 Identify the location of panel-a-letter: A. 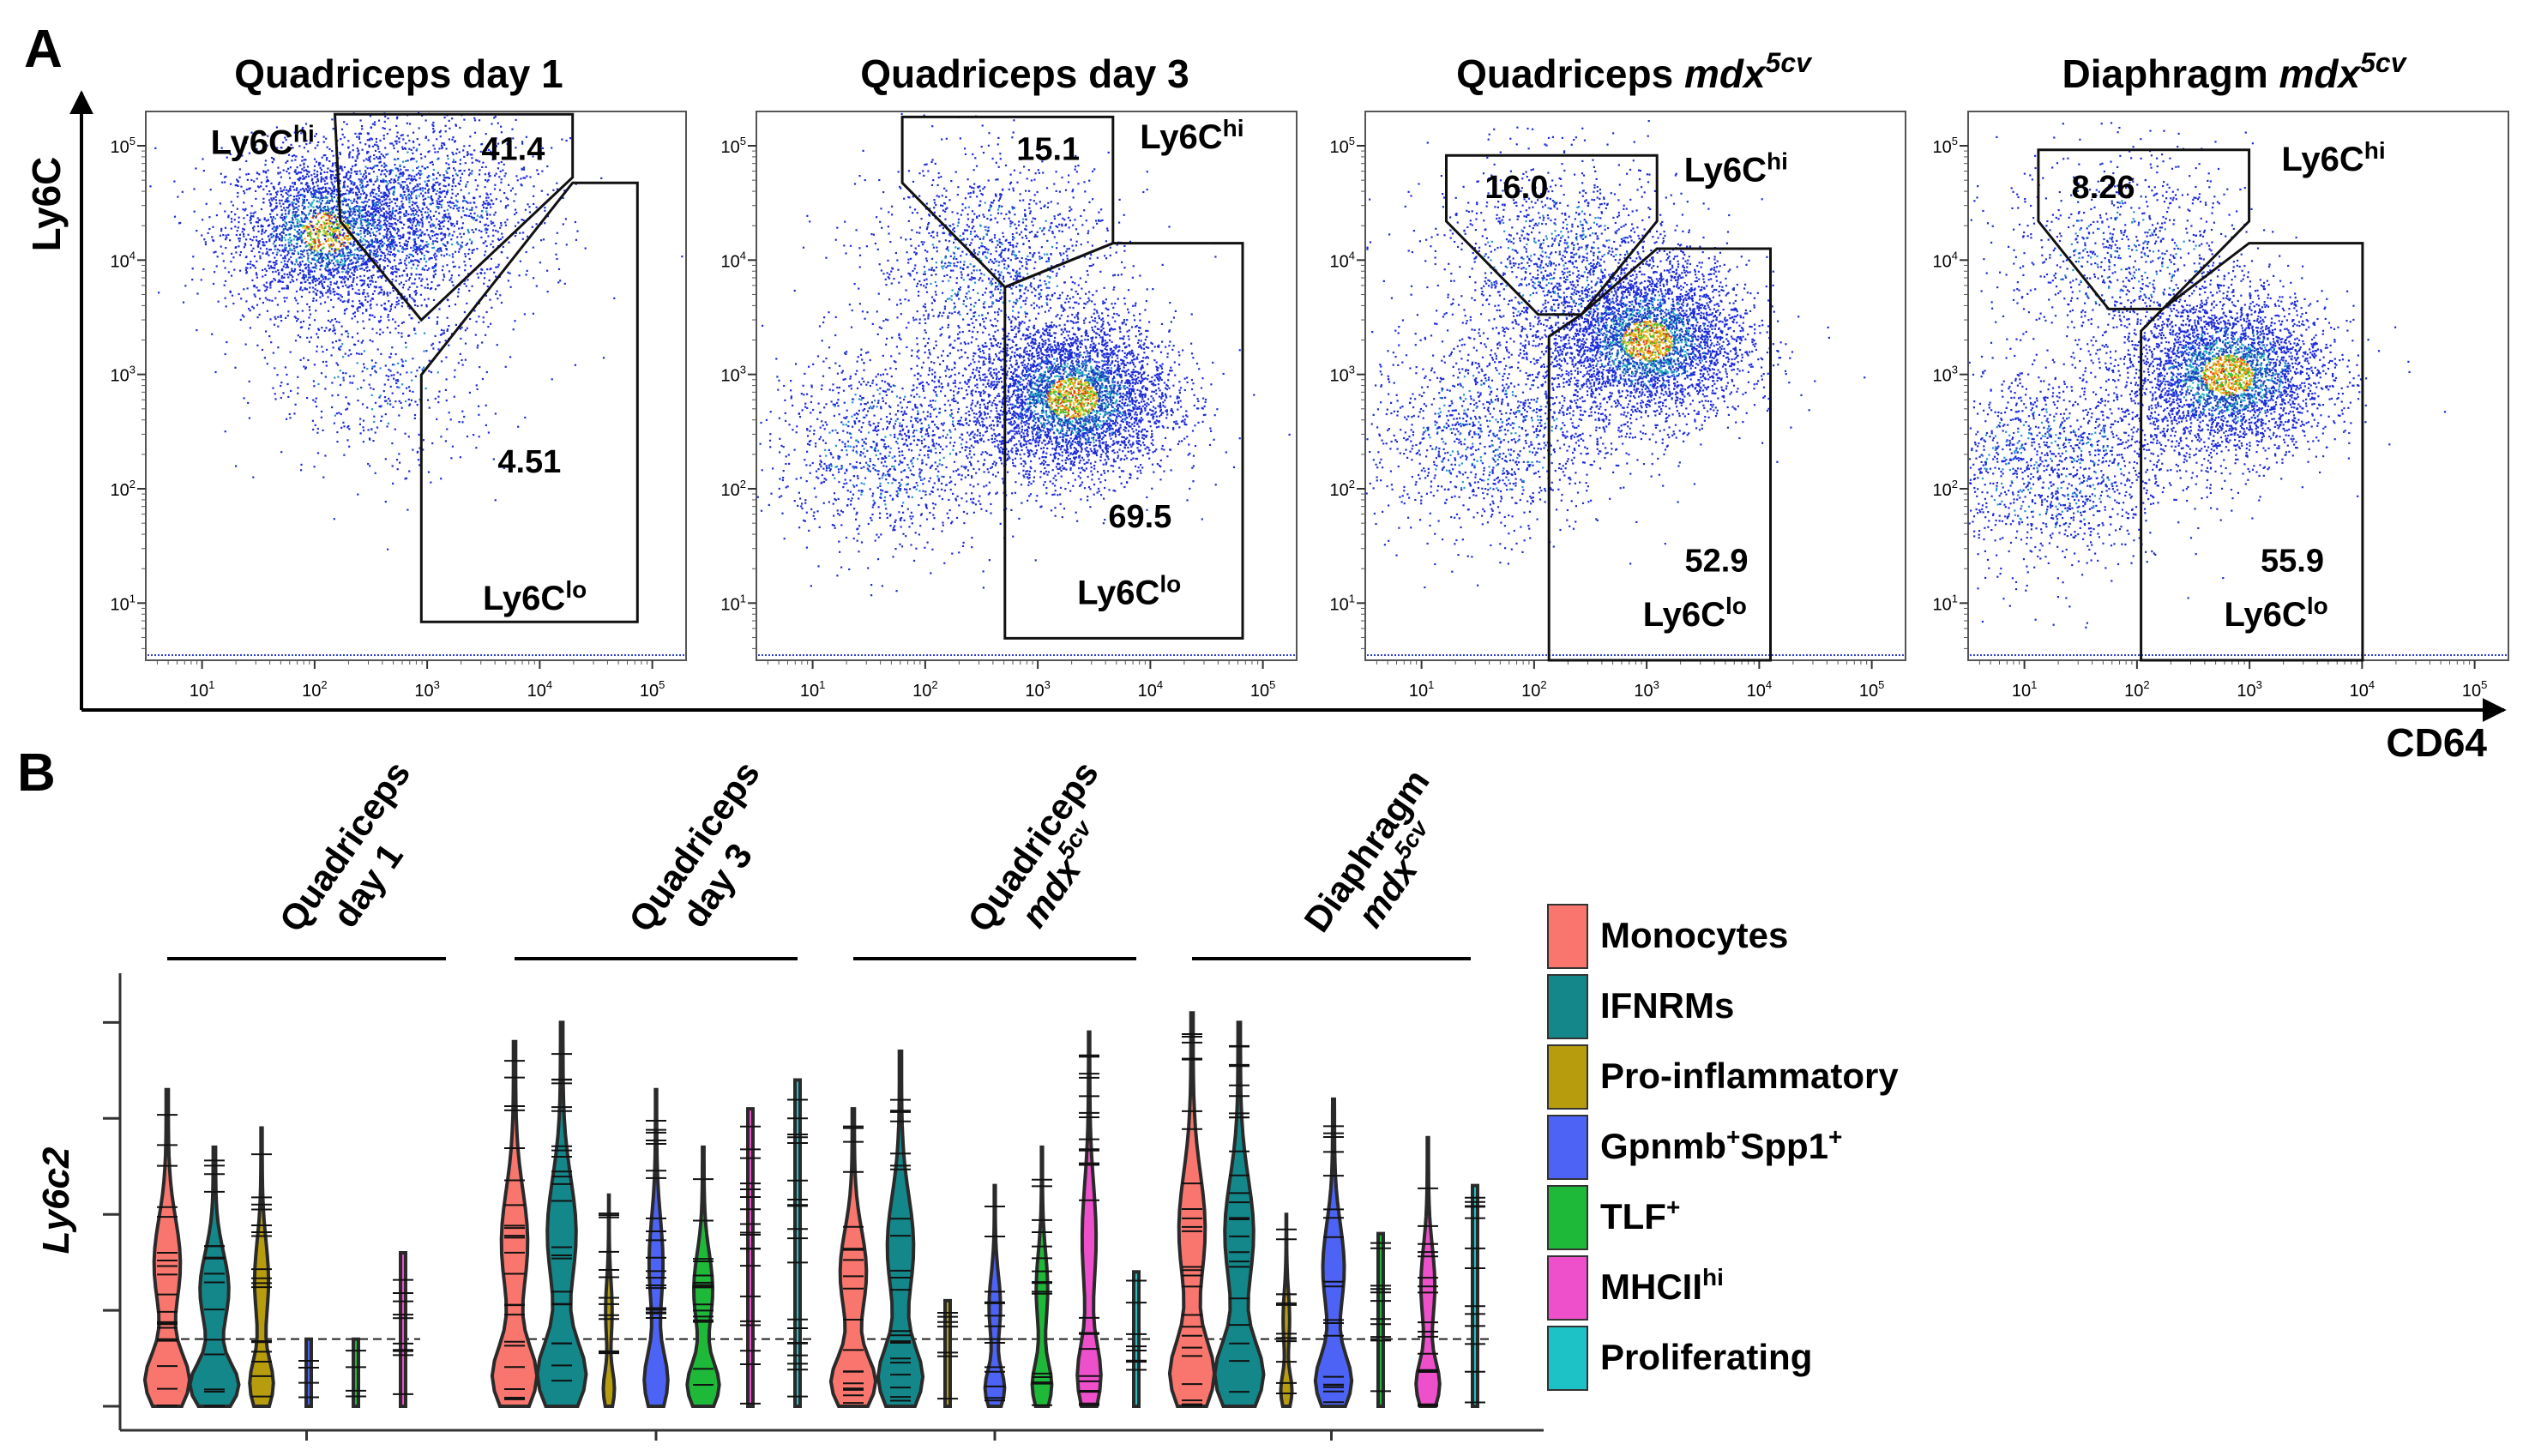
(43, 49).